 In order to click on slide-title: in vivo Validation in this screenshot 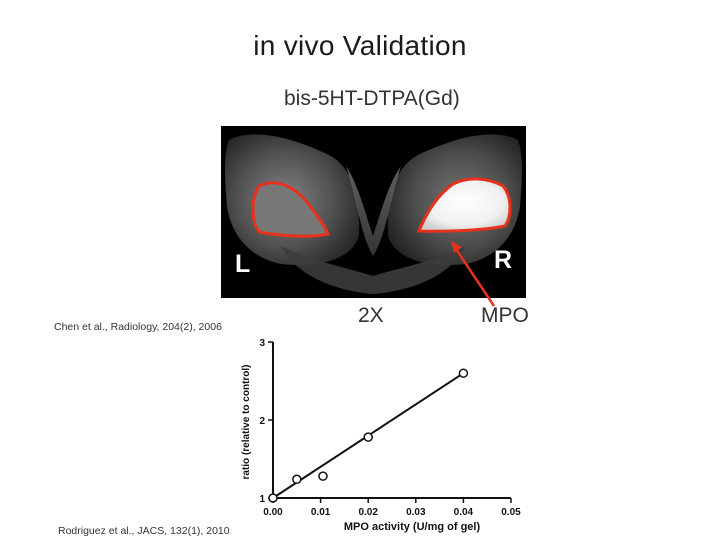, I will do `click(360, 45)`.